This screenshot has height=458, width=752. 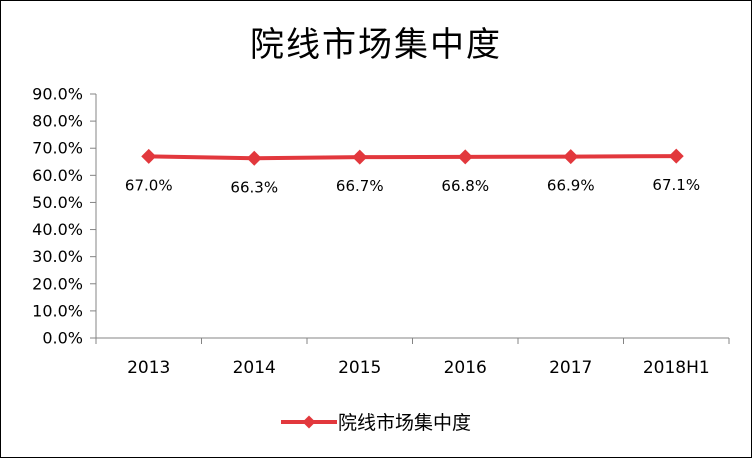 I want to click on y-axis-tick-label: 10.0%, so click(x=57, y=310).